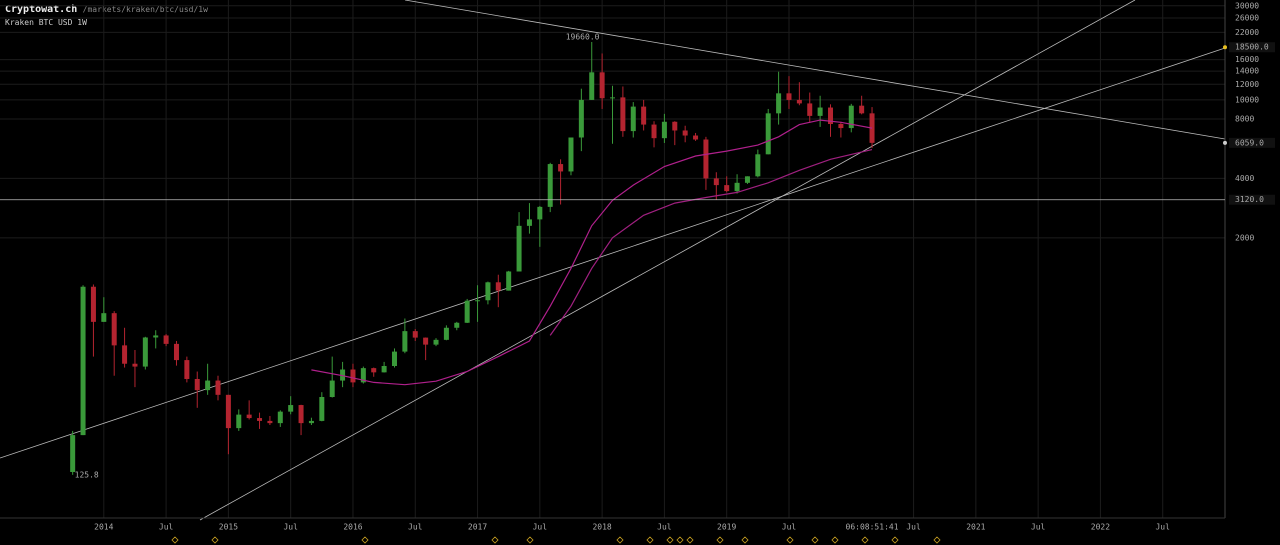 Image resolution: width=1280 pixels, height=545 pixels. I want to click on y-tick-label: 26000, so click(1247, 18).